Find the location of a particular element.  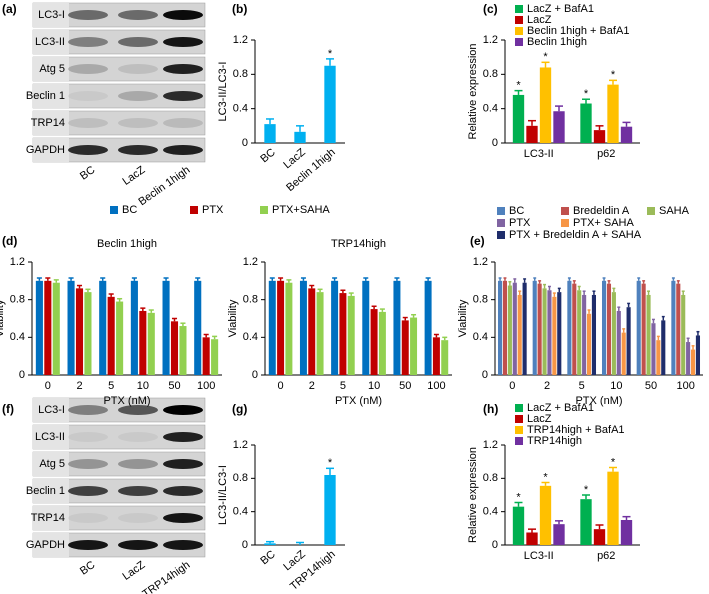

y-axis-label: Relative expression is located at coordinates (473, 495).